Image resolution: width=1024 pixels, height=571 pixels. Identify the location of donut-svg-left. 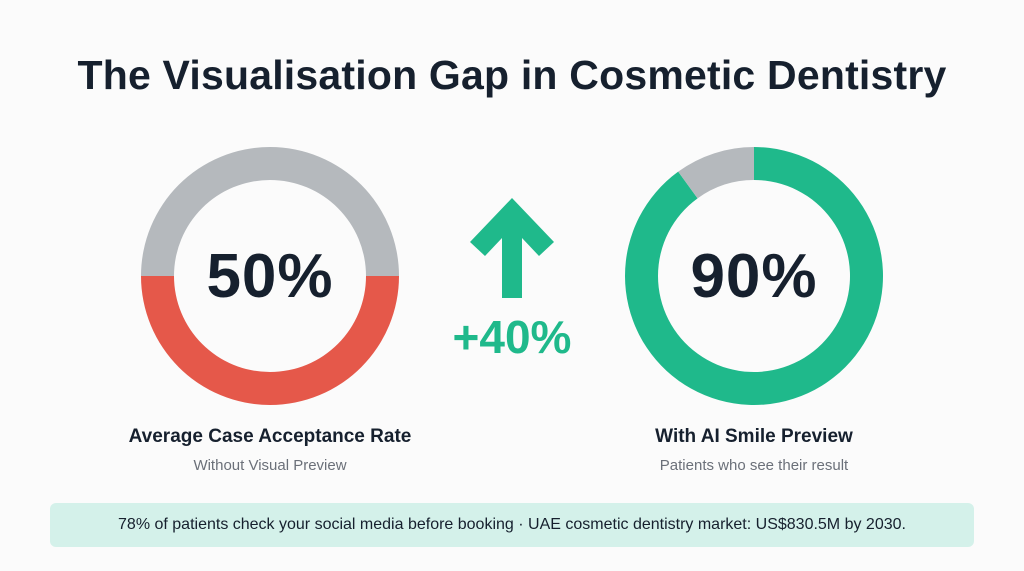
(270, 276).